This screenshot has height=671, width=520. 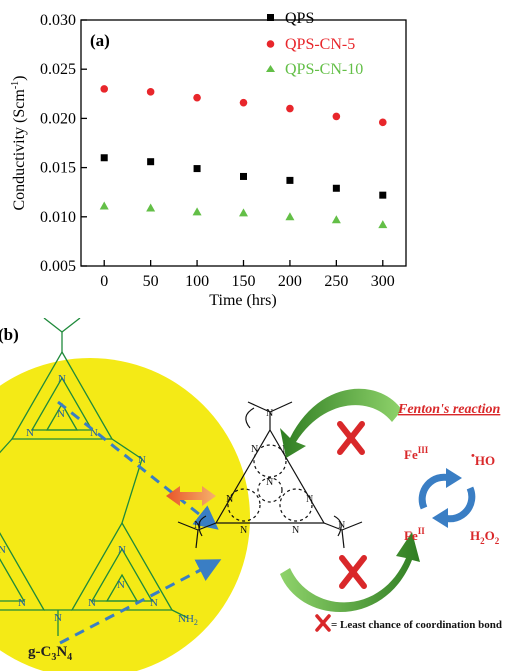 What do you see at coordinates (483, 459) in the screenshot?
I see `hydroxyl-radical-label: •HO` at bounding box center [483, 459].